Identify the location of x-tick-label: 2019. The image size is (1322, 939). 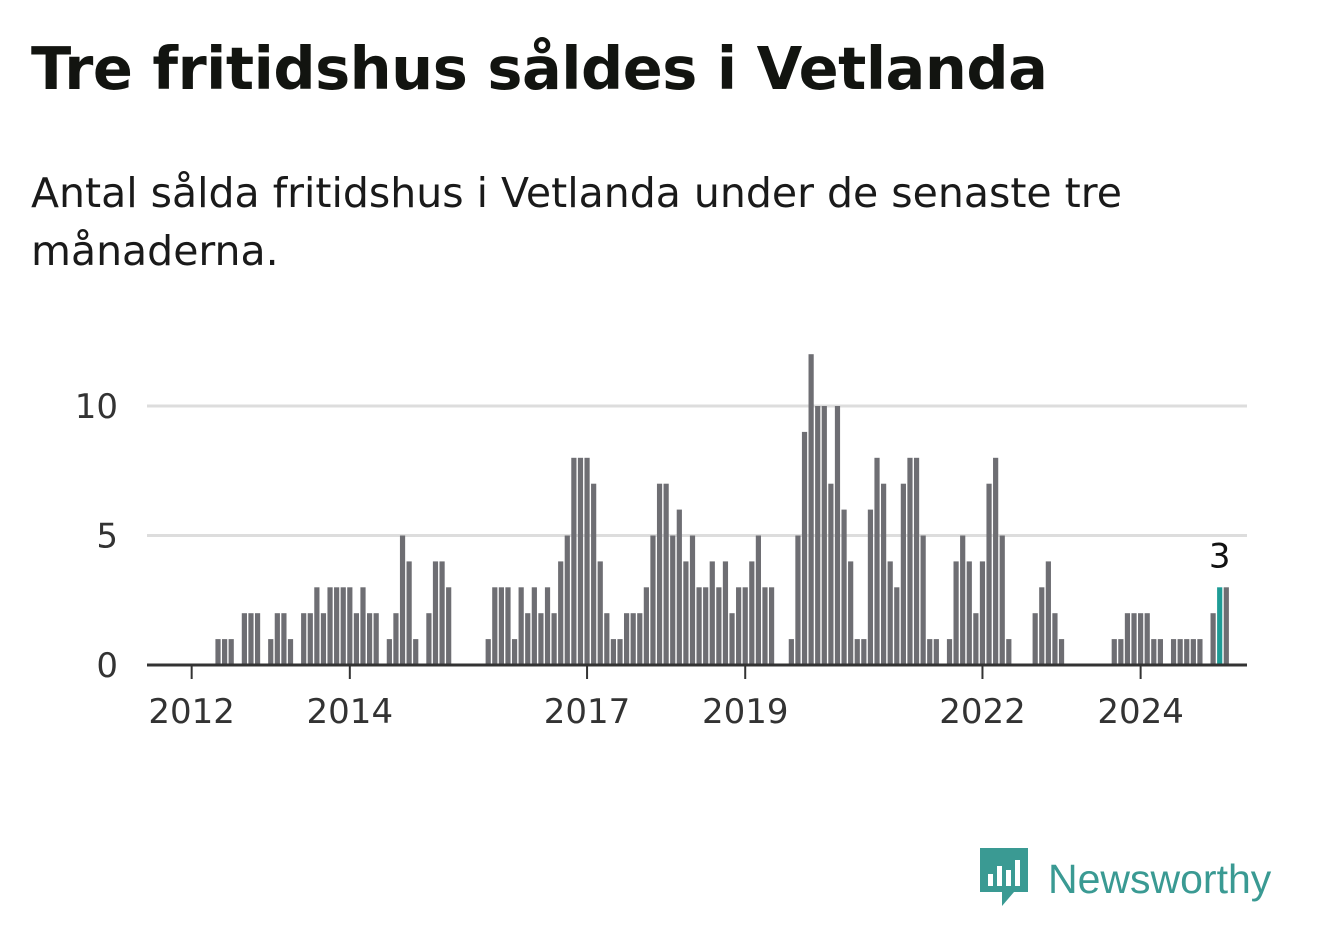
(745, 712).